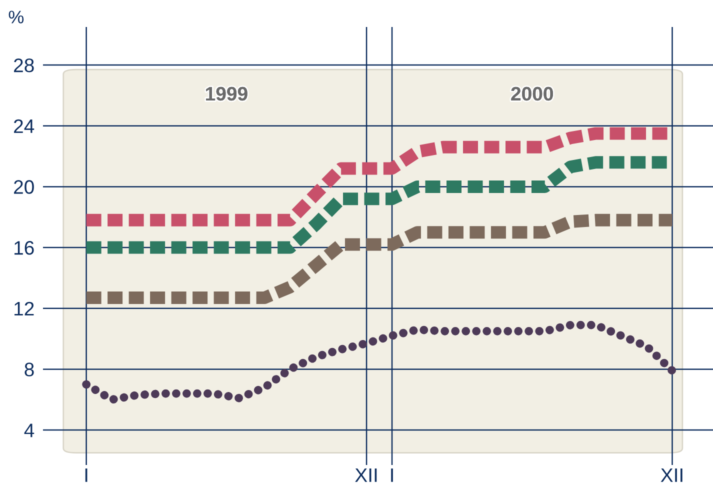 This screenshot has height=497, width=713. I want to click on y-tick-label: 28, so click(24, 65).